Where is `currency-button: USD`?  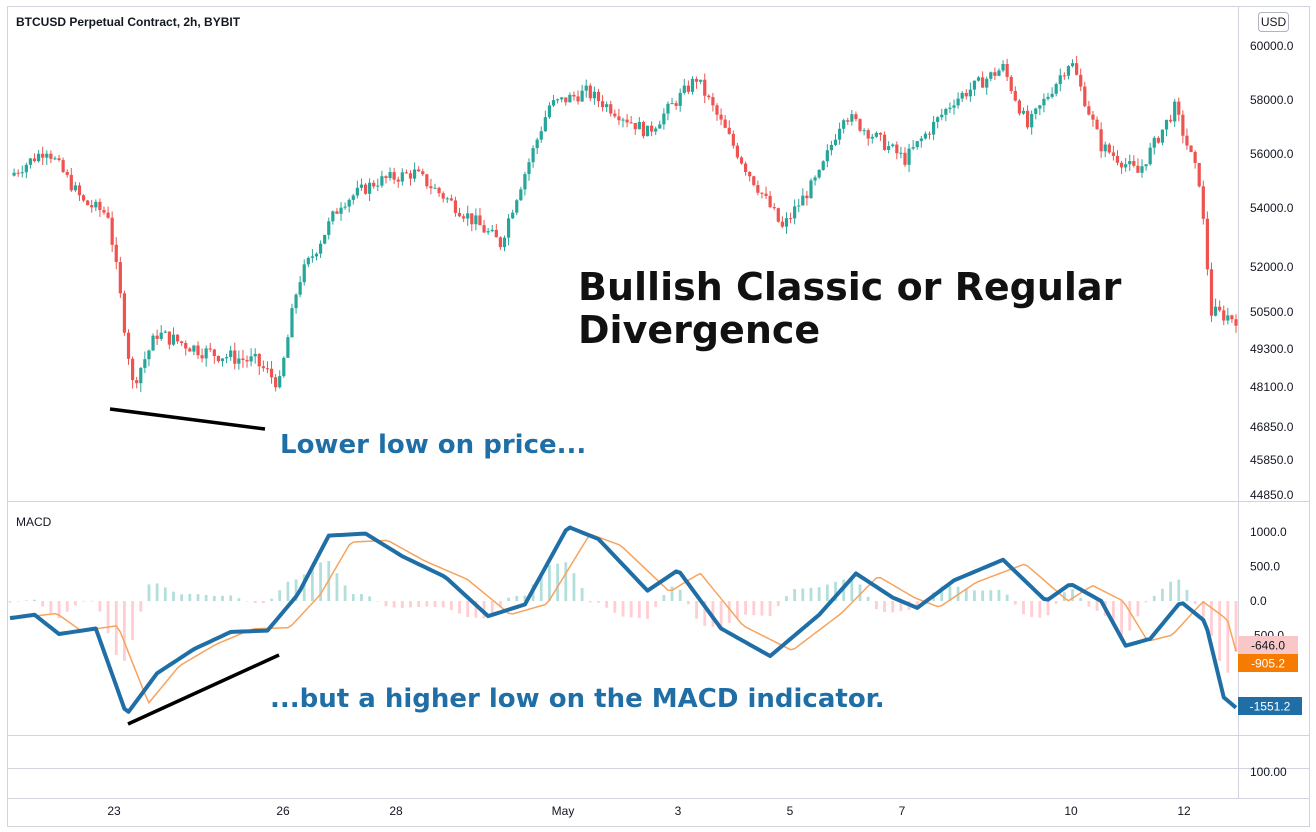 currency-button: USD is located at coordinates (1273, 22).